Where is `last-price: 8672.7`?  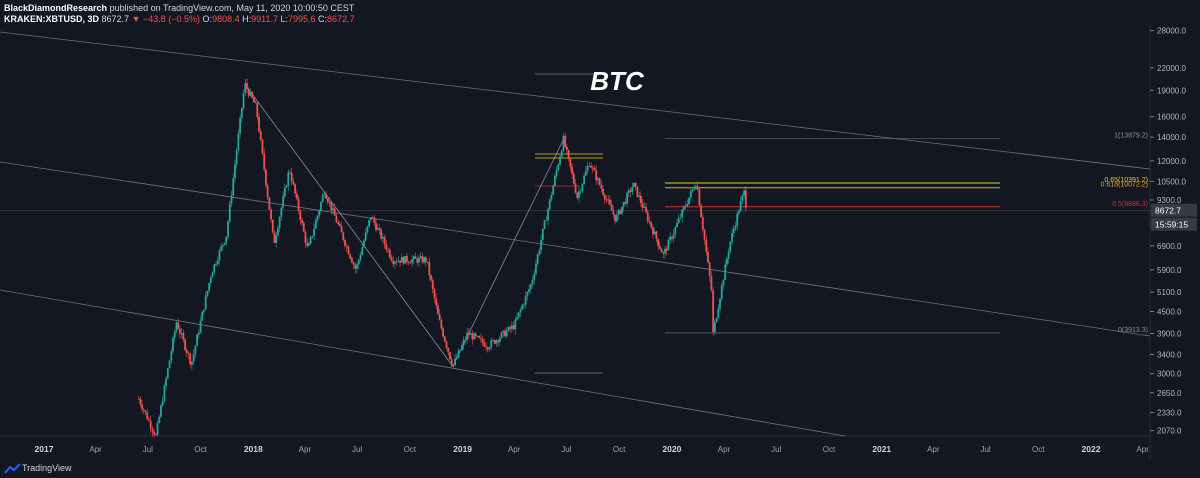 last-price: 8672.7 is located at coordinates (115, 19).